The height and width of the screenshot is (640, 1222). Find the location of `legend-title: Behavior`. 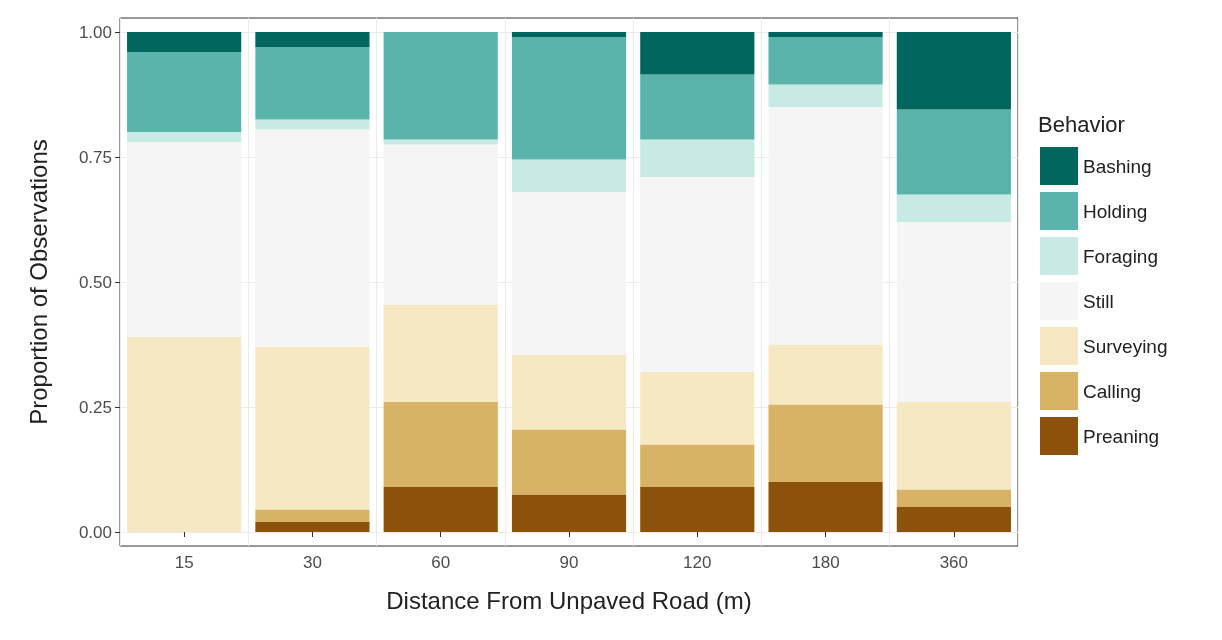

legend-title: Behavior is located at coordinates (1081, 124).